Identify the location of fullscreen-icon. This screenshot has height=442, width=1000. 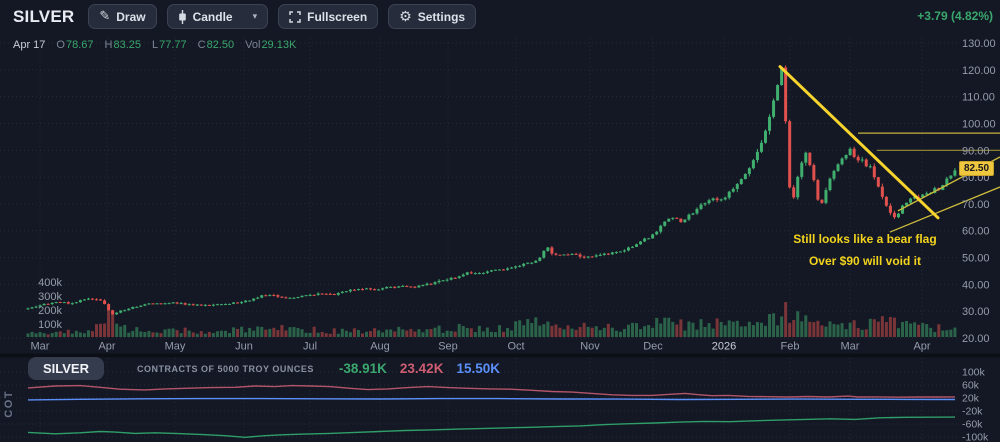
(295, 16).